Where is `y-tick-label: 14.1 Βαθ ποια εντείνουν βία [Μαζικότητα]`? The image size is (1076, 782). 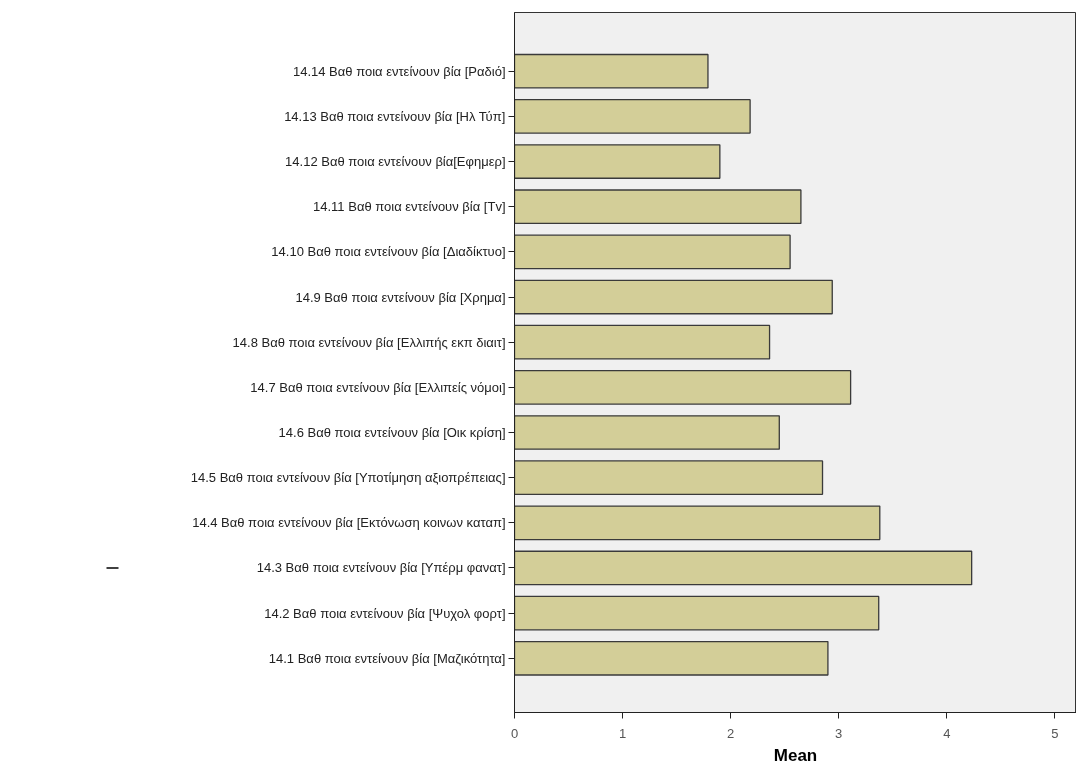
y-tick-label: 14.1 Βαθ ποια εντείνουν βία [Μαζικότητα] is located at coordinates (387, 658).